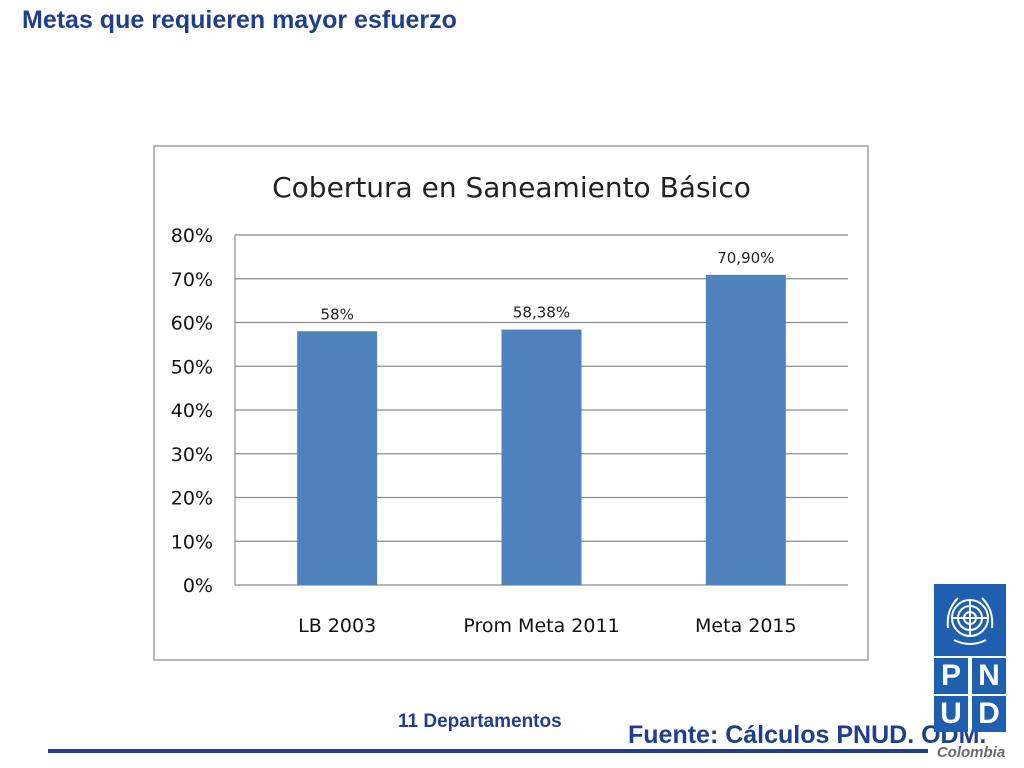 The height and width of the screenshot is (768, 1024). Describe the element at coordinates (746, 626) in the screenshot. I see `x-tick-label: Meta 2015` at that location.